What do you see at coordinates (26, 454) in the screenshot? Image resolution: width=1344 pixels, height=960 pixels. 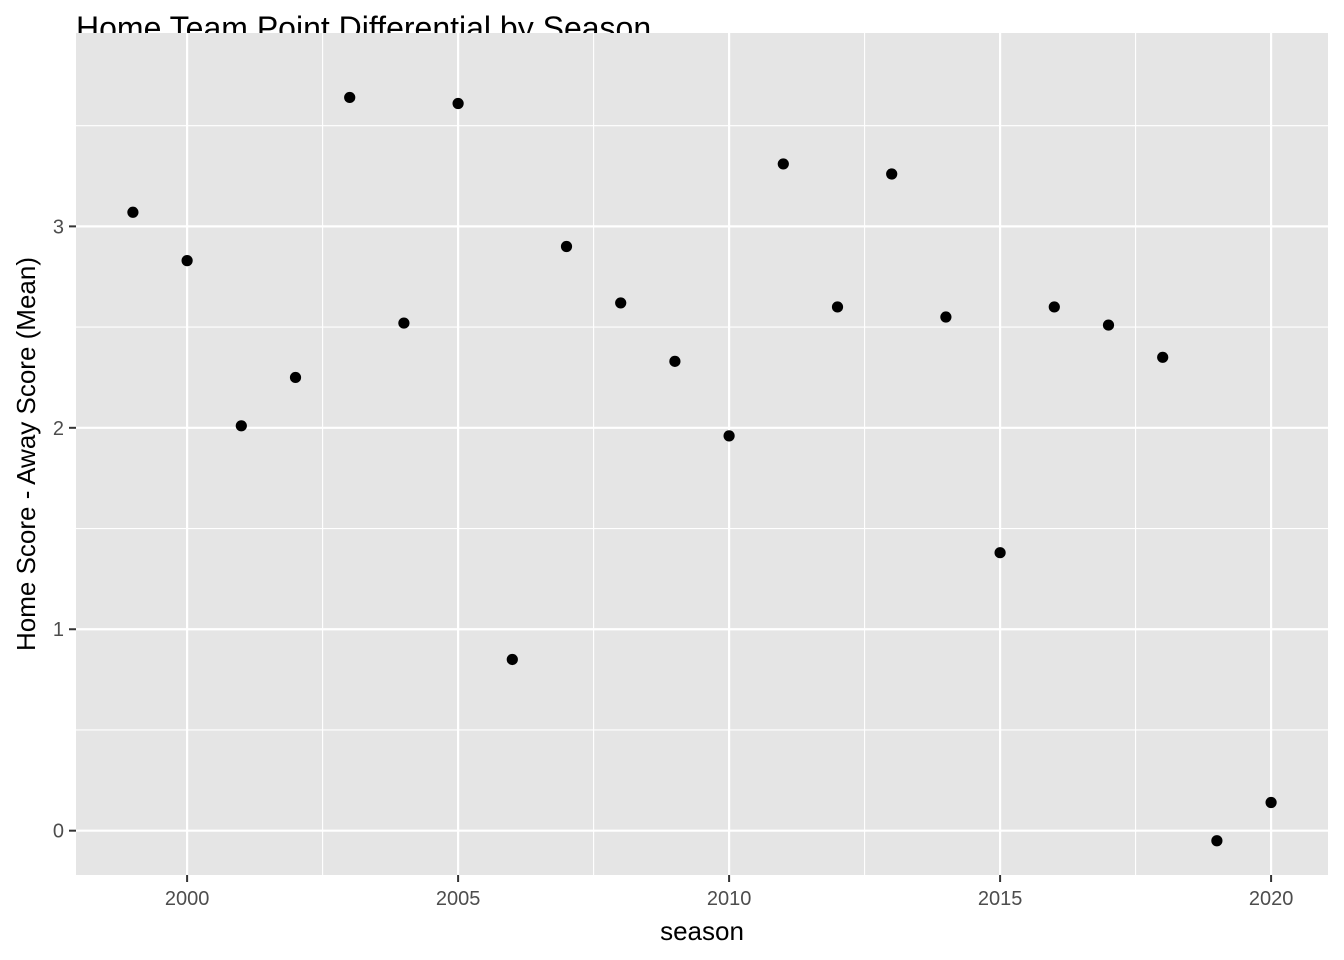 I see `y-axis-title: Home Score - Away Score (Mean)` at bounding box center [26, 454].